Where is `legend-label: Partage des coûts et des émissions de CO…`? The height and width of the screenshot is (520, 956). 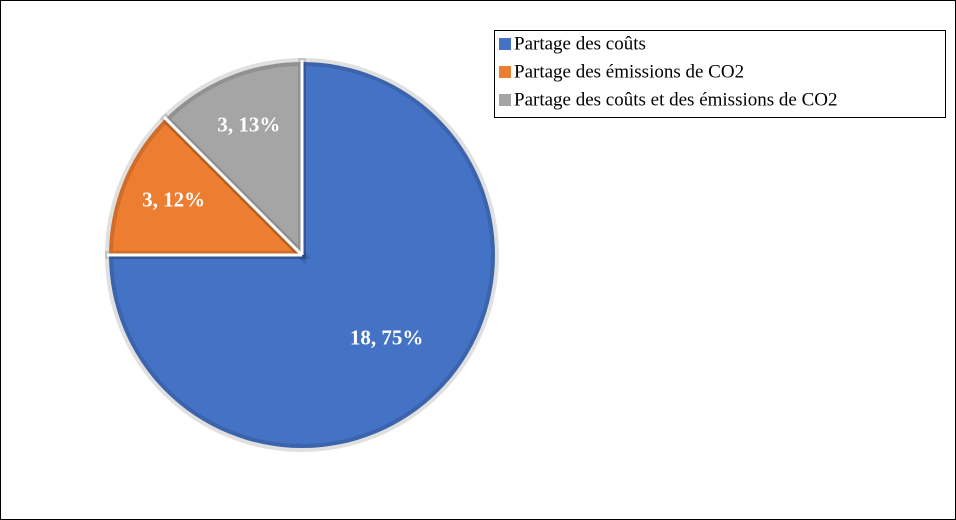
legend-label: Partage des coûts et des émissions de CO… is located at coordinates (675, 99).